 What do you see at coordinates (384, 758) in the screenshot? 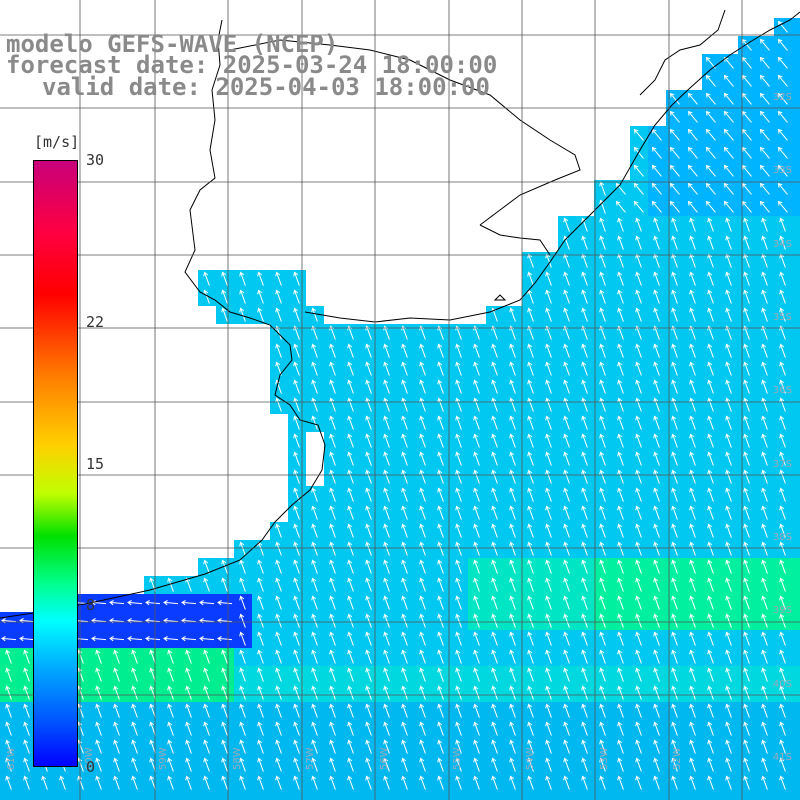
I see `lon-label: 56W` at bounding box center [384, 758].